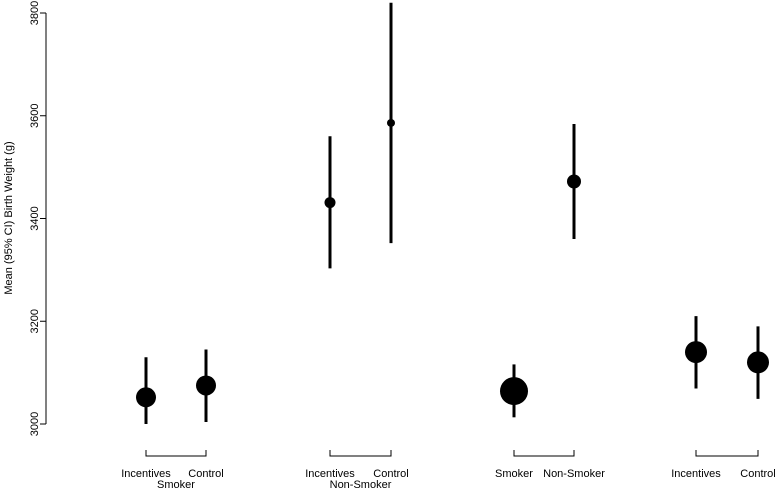 The height and width of the screenshot is (489, 776). What do you see at coordinates (35, 218) in the screenshot?
I see `y-tick-label: 3400` at bounding box center [35, 218].